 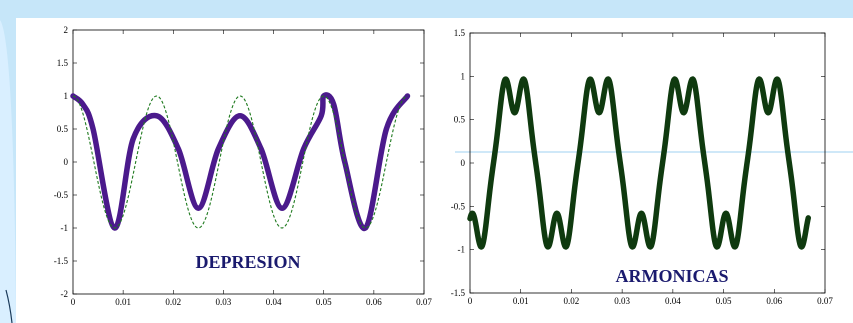 I want to click on depresion-x-tick-label: 0.01, so click(x=123, y=302).